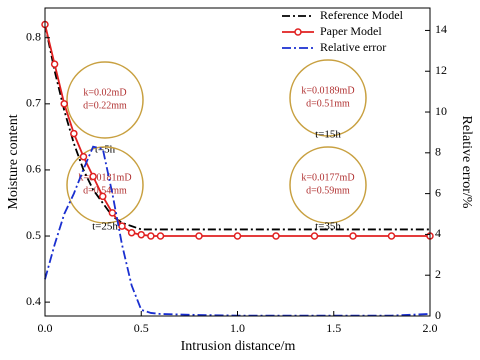  What do you see at coordinates (141, 328) in the screenshot?
I see `x-tick-label: 0.5` at bounding box center [141, 328].